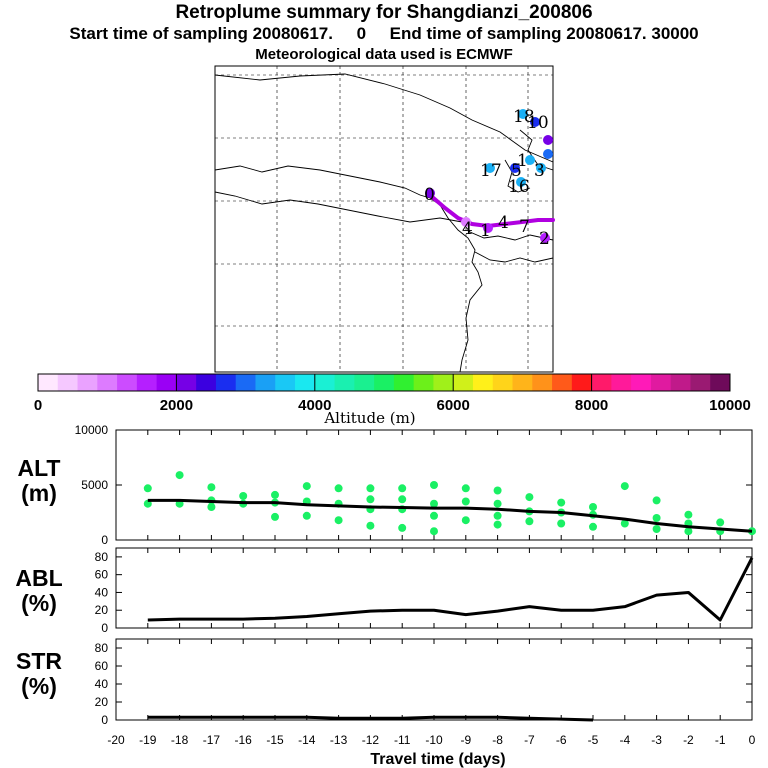  I want to click on map-cluster-label: 16, so click(519, 187).